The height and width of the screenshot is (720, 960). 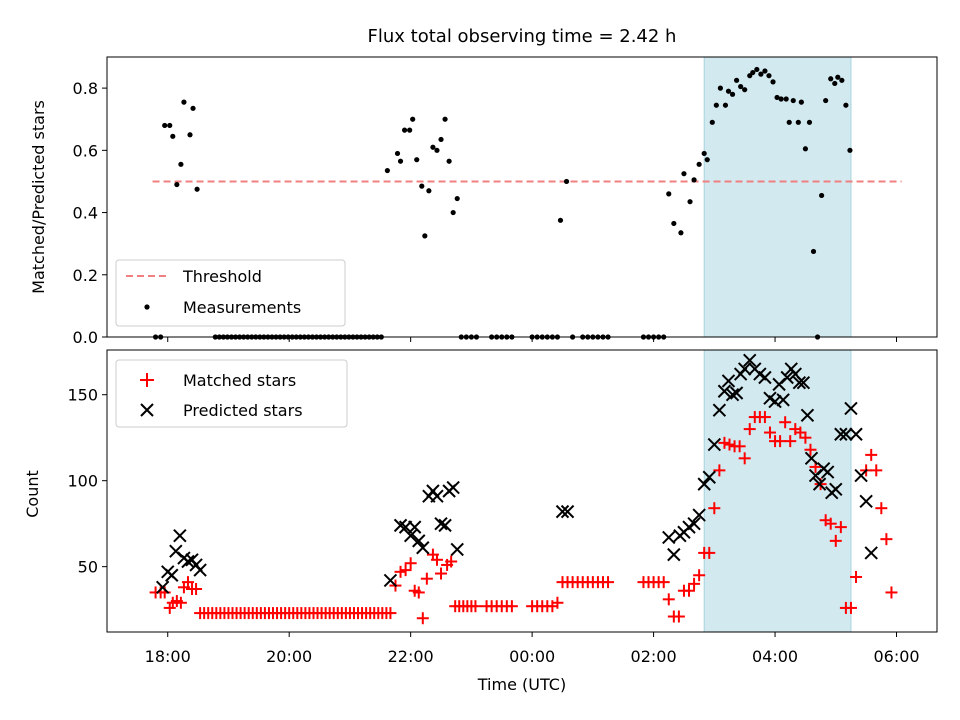 I want to click on top-legend: Threshold Measurements, so click(x=230, y=293).